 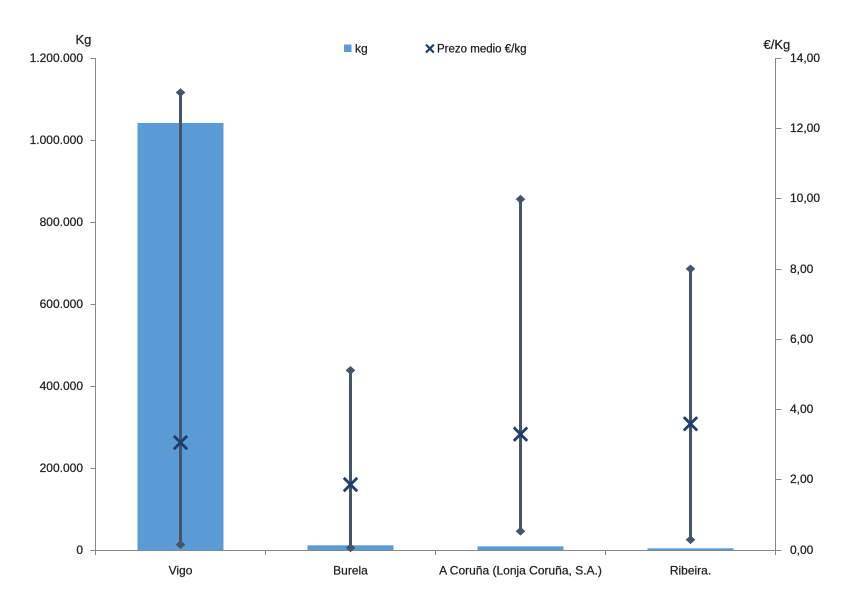 I want to click on svg-text: Prezo medio €/kg, so click(x=482, y=50).